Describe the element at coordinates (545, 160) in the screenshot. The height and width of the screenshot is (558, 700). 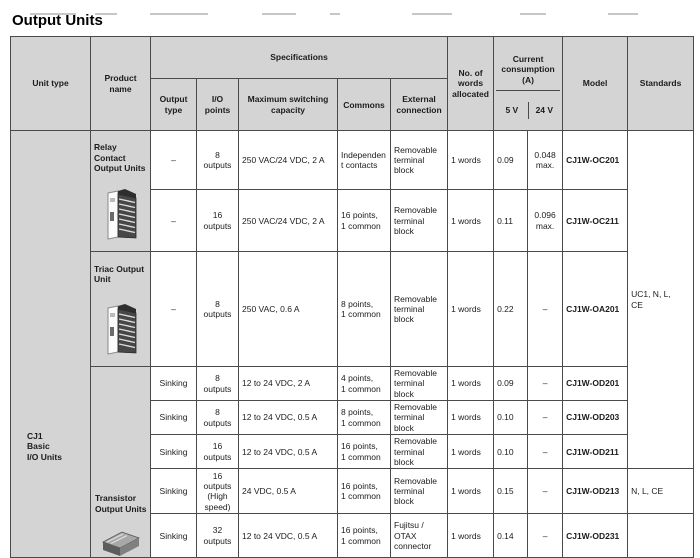
I see `cell-24v: 0.048 max.` at that location.